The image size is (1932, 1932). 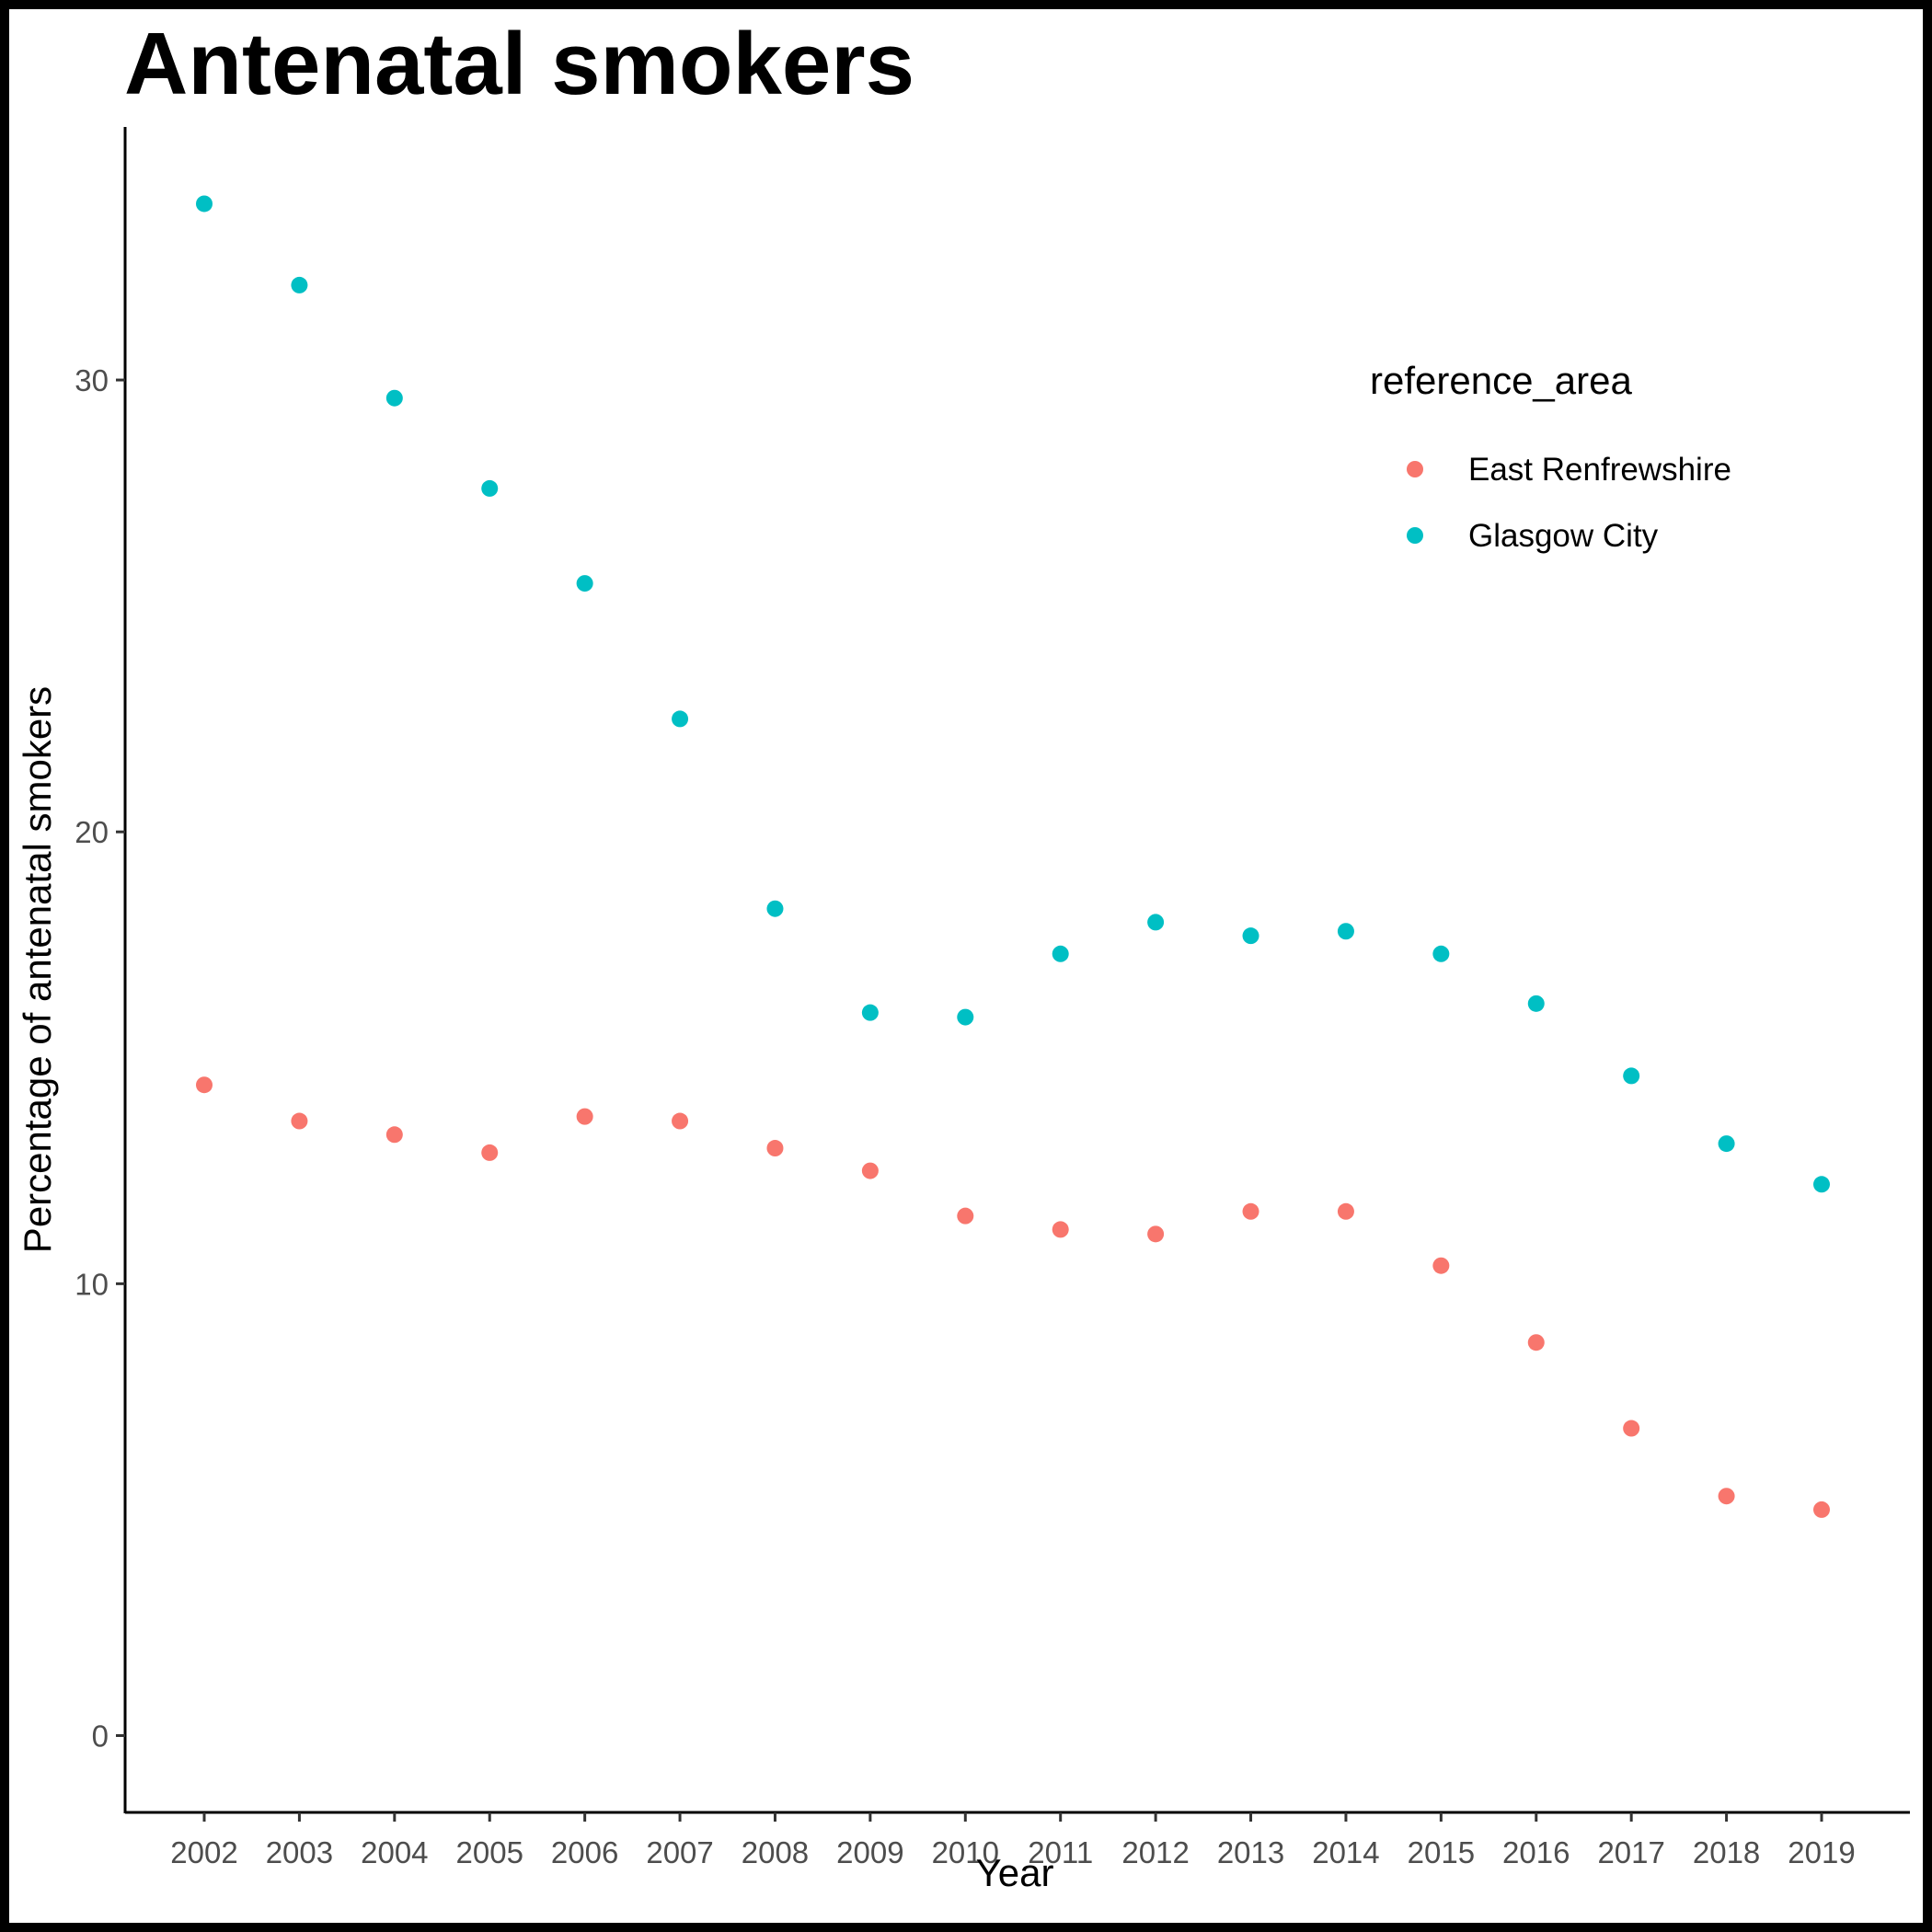 What do you see at coordinates (584, 1852) in the screenshot?
I see `x-tick-label: 2006` at bounding box center [584, 1852].